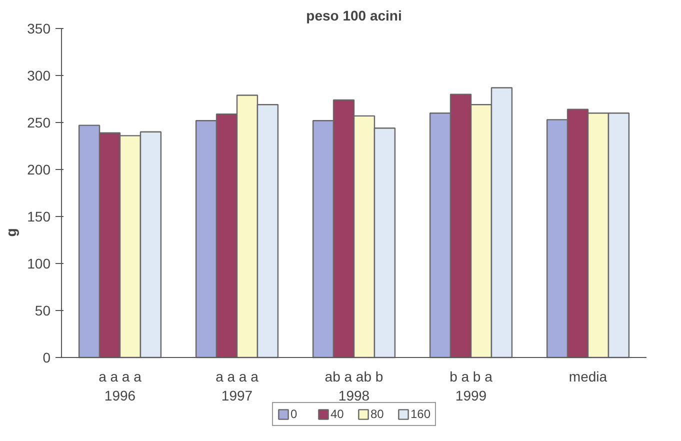 This screenshot has width=681, height=441. Describe the element at coordinates (120, 386) in the screenshot. I see `x-tick-label: a a a a 1996` at that location.